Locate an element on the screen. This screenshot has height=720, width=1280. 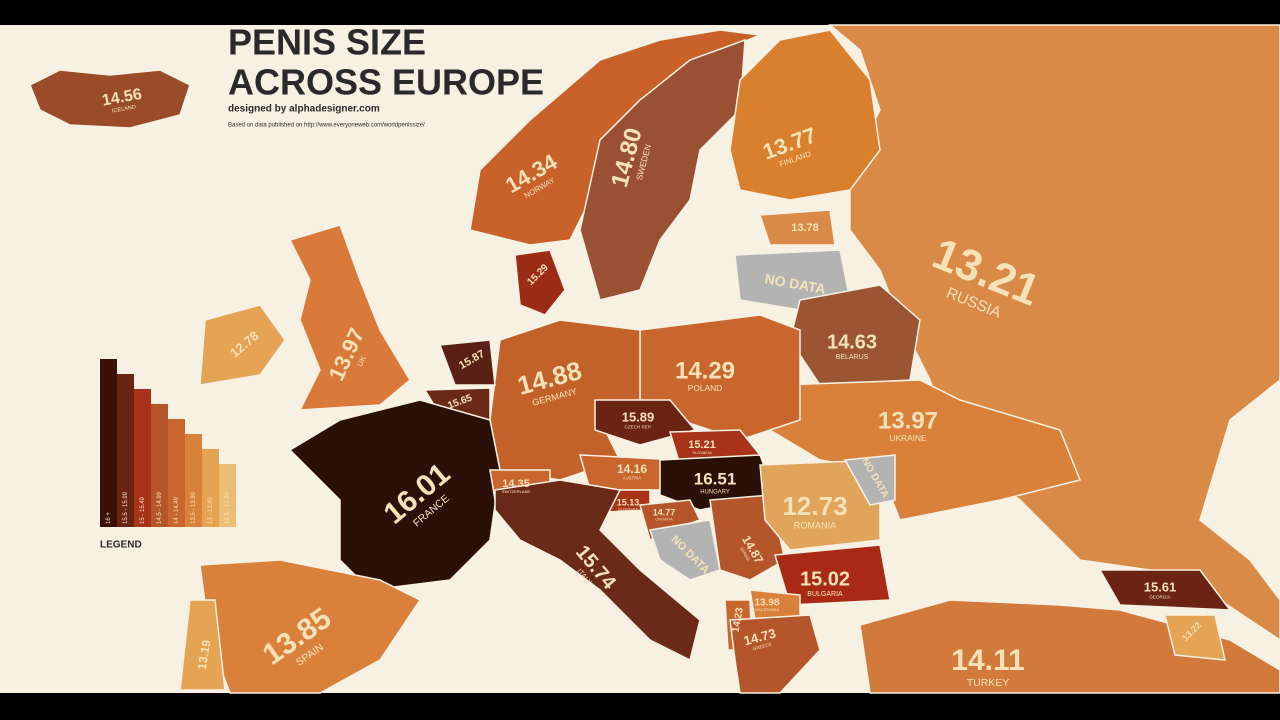
country-name: ICELAND is located at coordinates (124, 109).